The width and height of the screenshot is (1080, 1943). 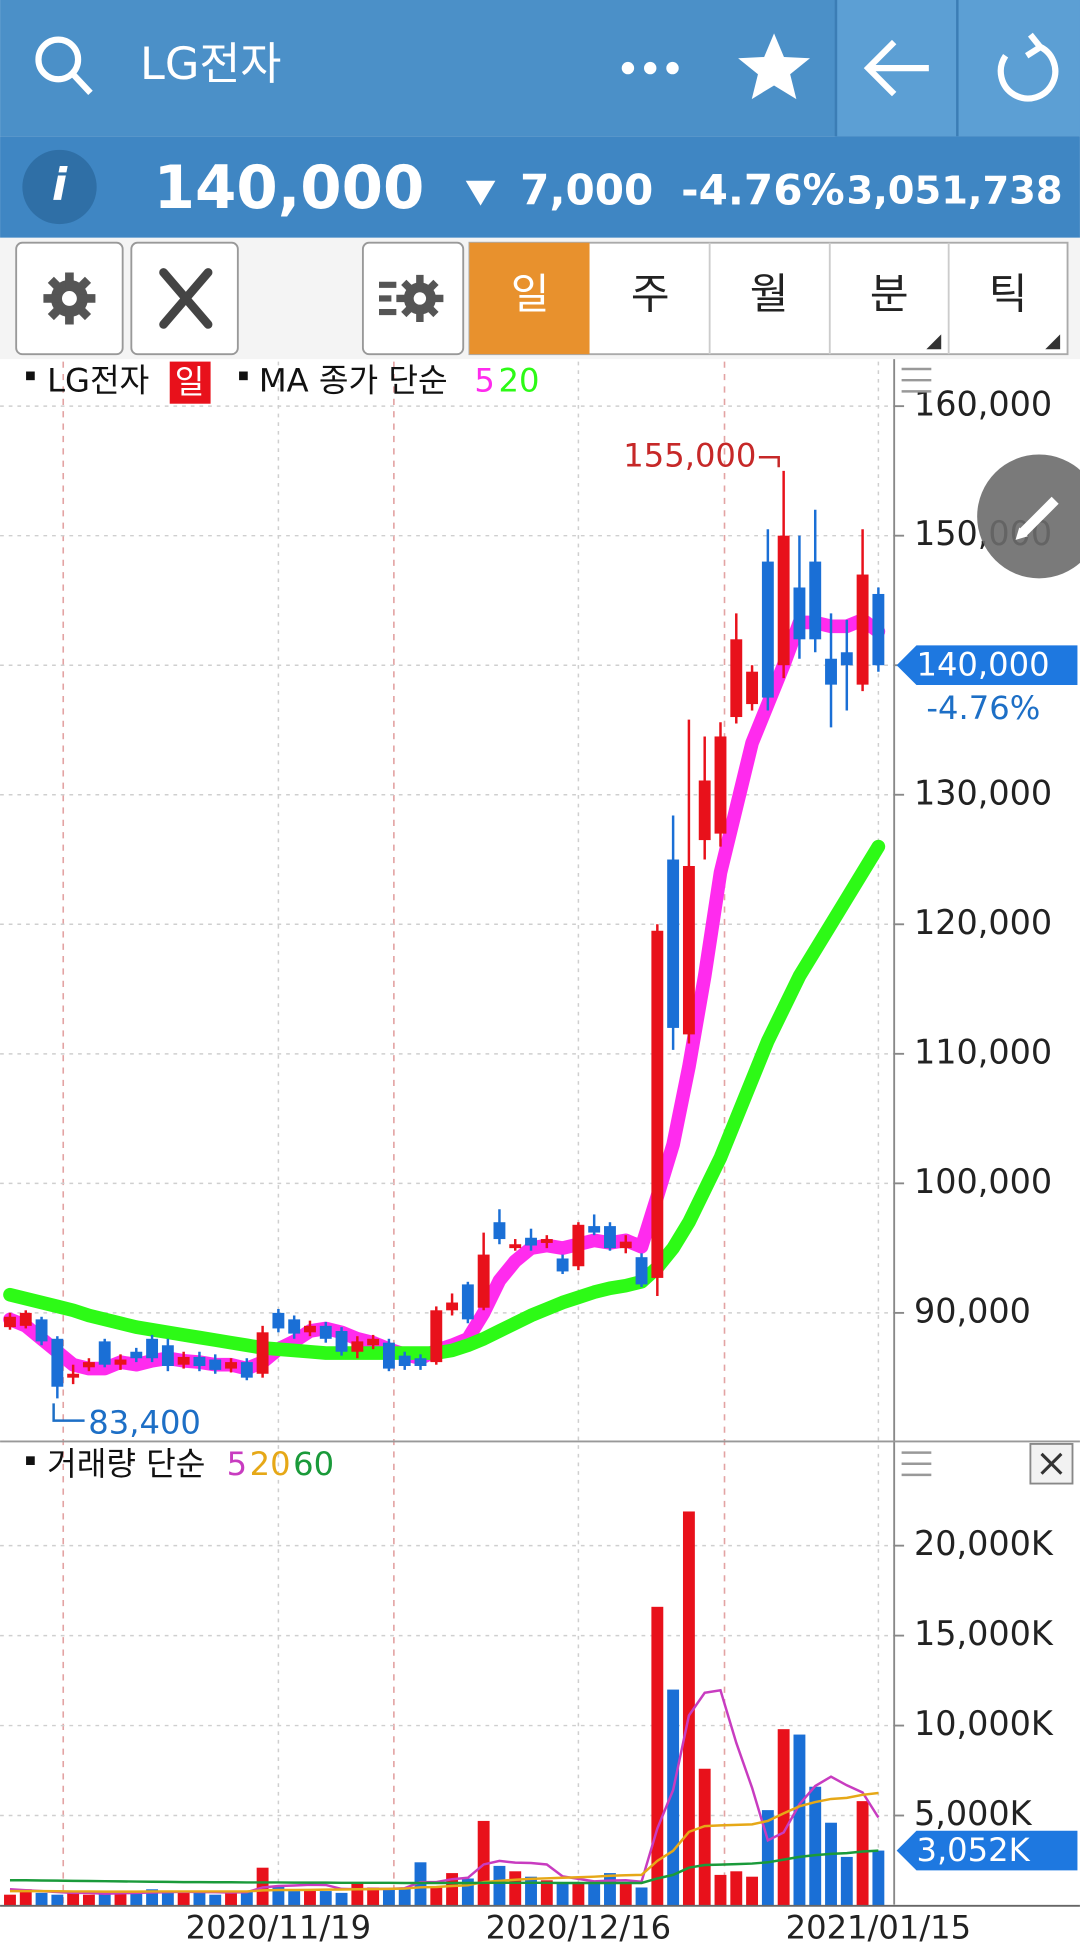 What do you see at coordinates (1028, 67) in the screenshot?
I see `refresh-icon` at bounding box center [1028, 67].